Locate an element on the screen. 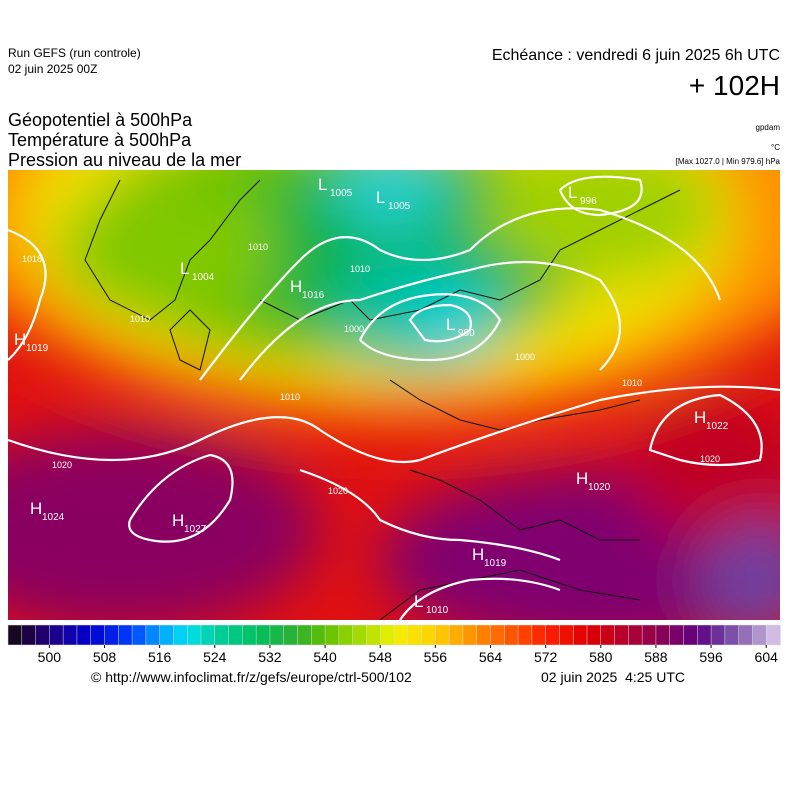 The image size is (788, 794). colorbar-label: 588 is located at coordinates (656, 657).